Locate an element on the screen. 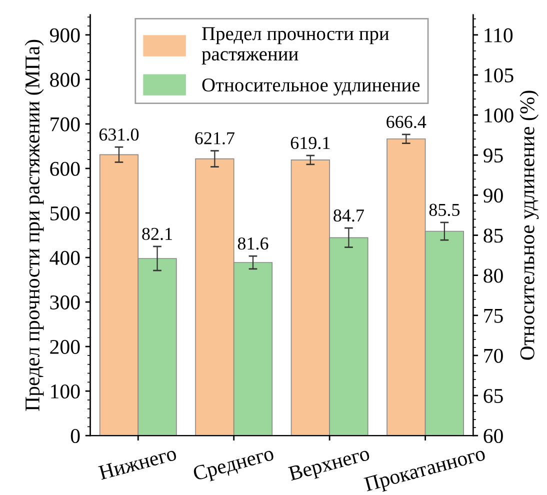 This screenshot has width=547, height=495. y-tick-label: 200 is located at coordinates (65, 347).